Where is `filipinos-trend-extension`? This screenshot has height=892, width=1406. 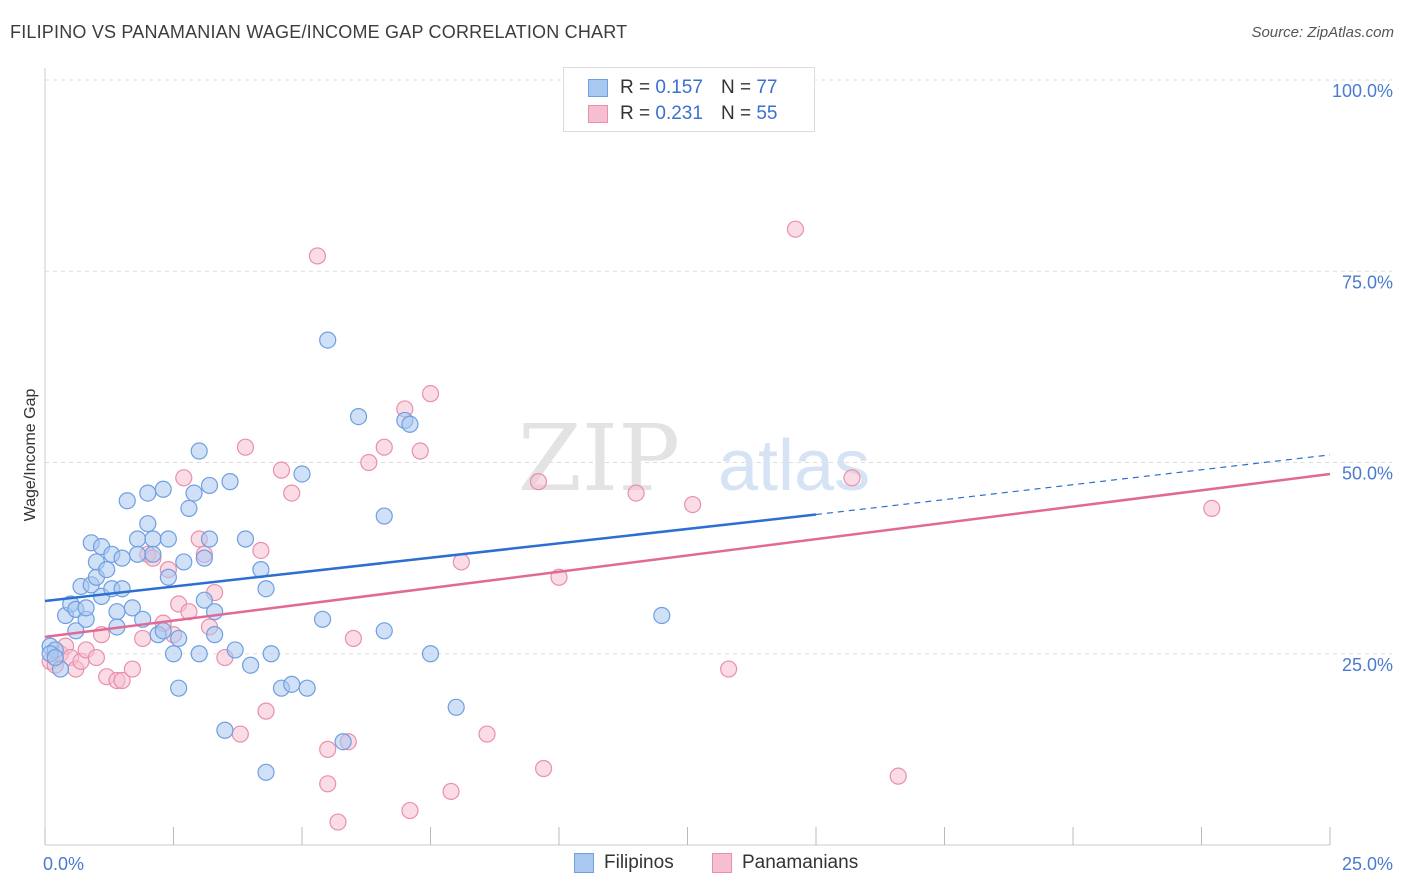
filipinos-trend-extension is located at coordinates (1073, 485).